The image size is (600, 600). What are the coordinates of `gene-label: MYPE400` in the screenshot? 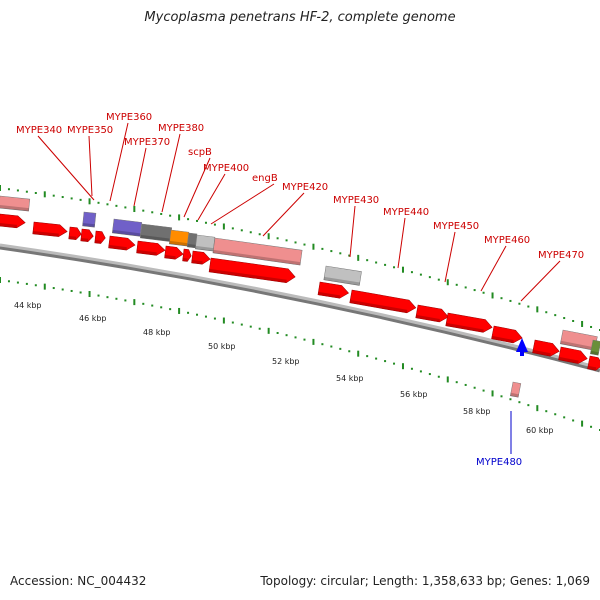 It's located at (226, 168).